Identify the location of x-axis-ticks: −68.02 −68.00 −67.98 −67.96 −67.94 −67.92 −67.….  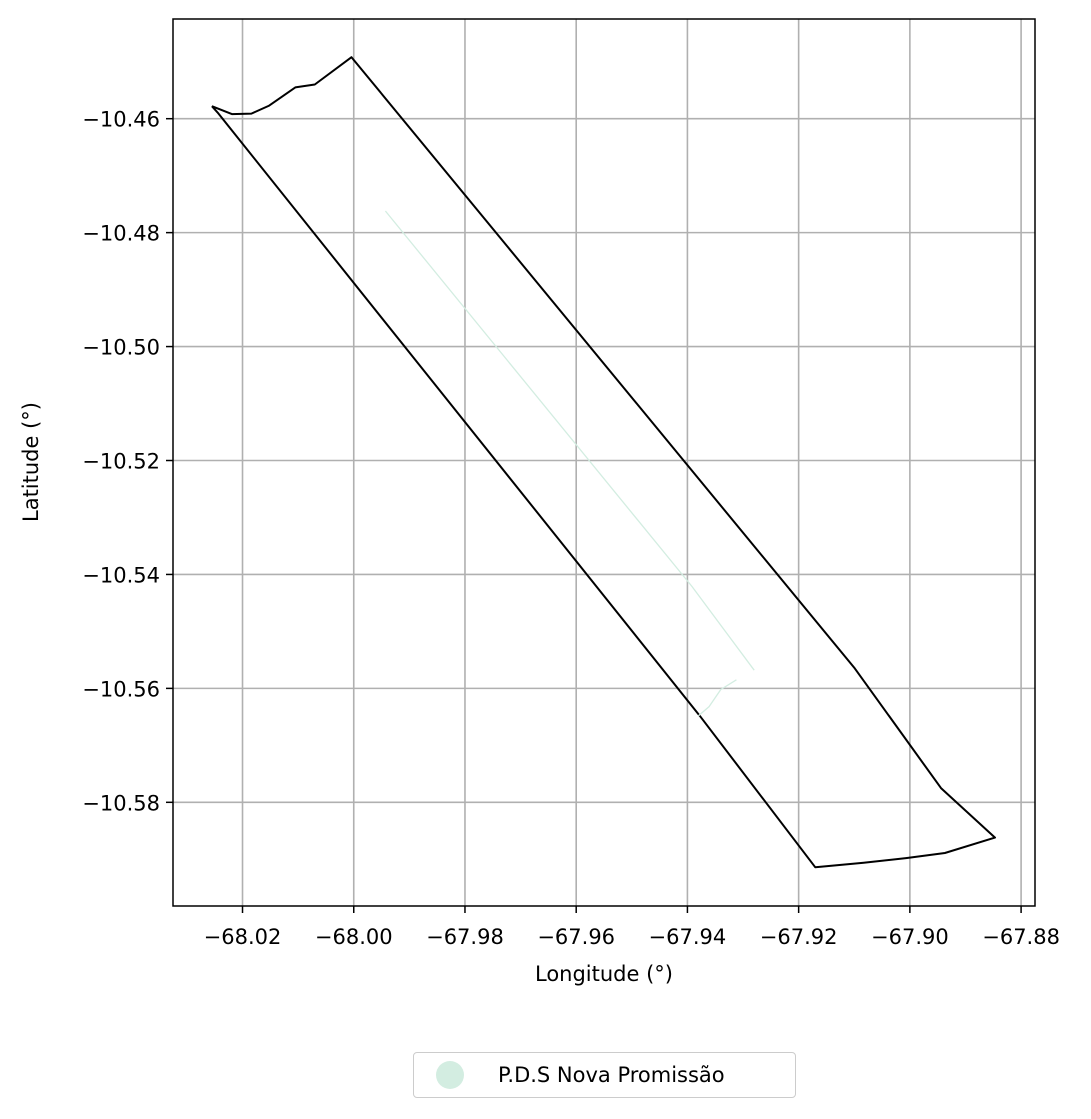
(632, 927).